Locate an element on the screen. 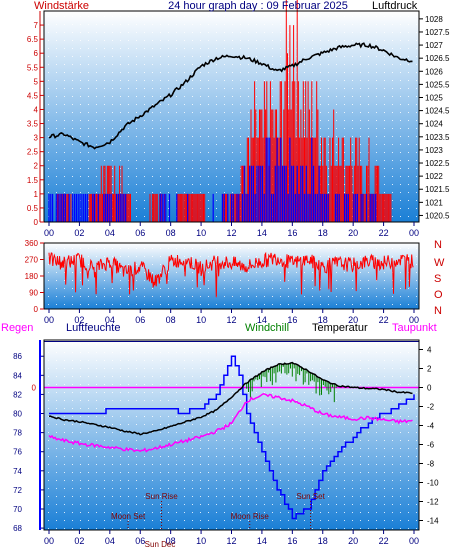 The image size is (462, 555). right-tick-label-p2: -12 is located at coordinates (433, 502).